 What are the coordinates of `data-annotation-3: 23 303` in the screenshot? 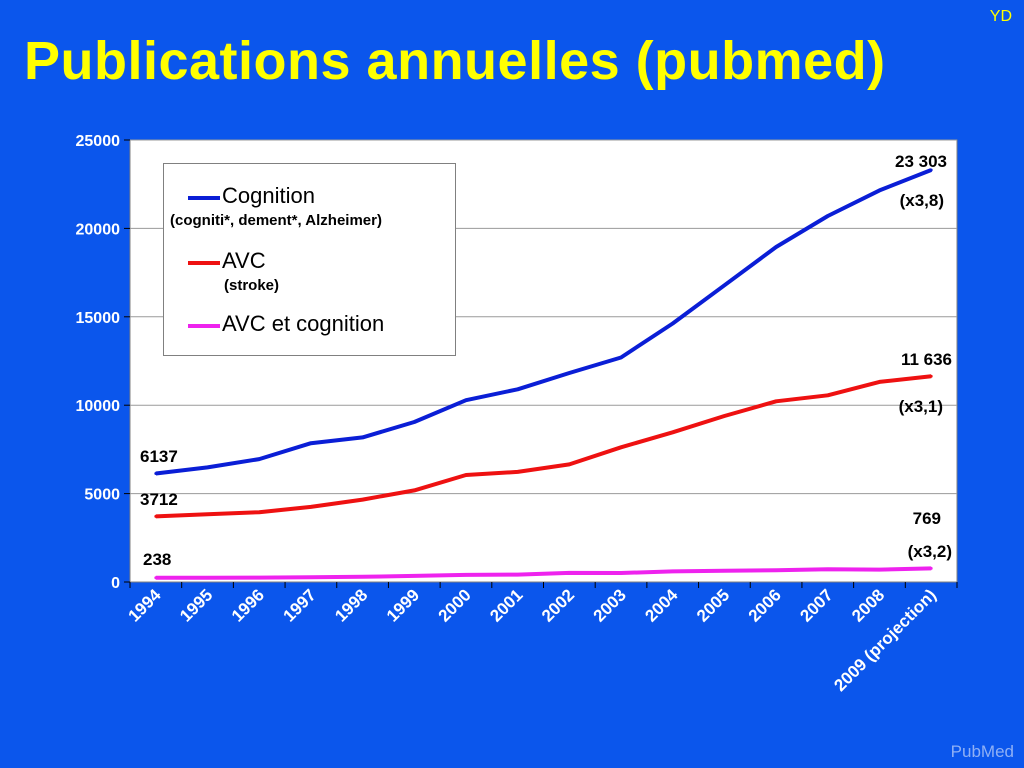 It's located at (921, 161).